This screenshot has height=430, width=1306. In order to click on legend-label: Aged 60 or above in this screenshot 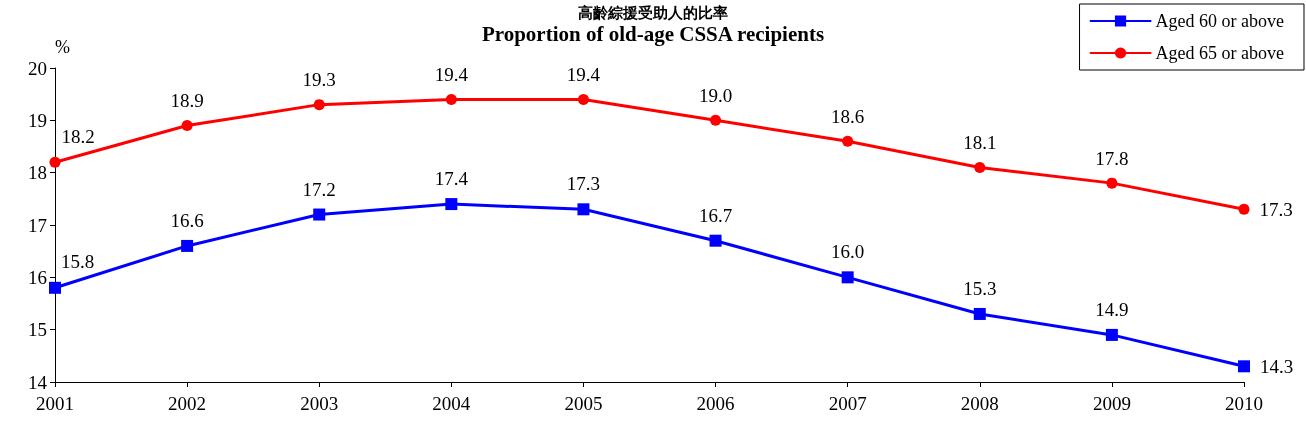, I will do `click(1220, 21)`.